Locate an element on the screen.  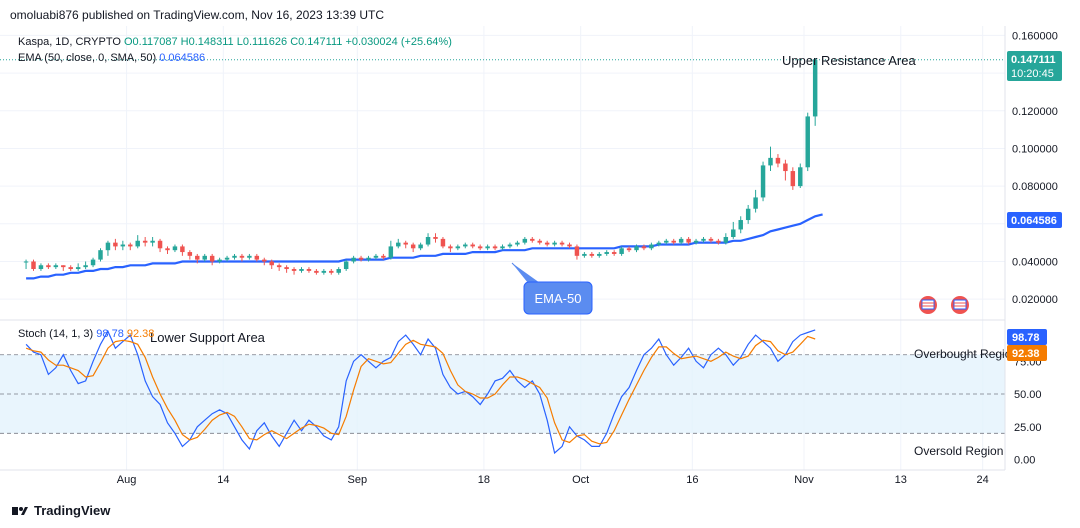
stoch-tick-label: 25.00 is located at coordinates (1028, 428).